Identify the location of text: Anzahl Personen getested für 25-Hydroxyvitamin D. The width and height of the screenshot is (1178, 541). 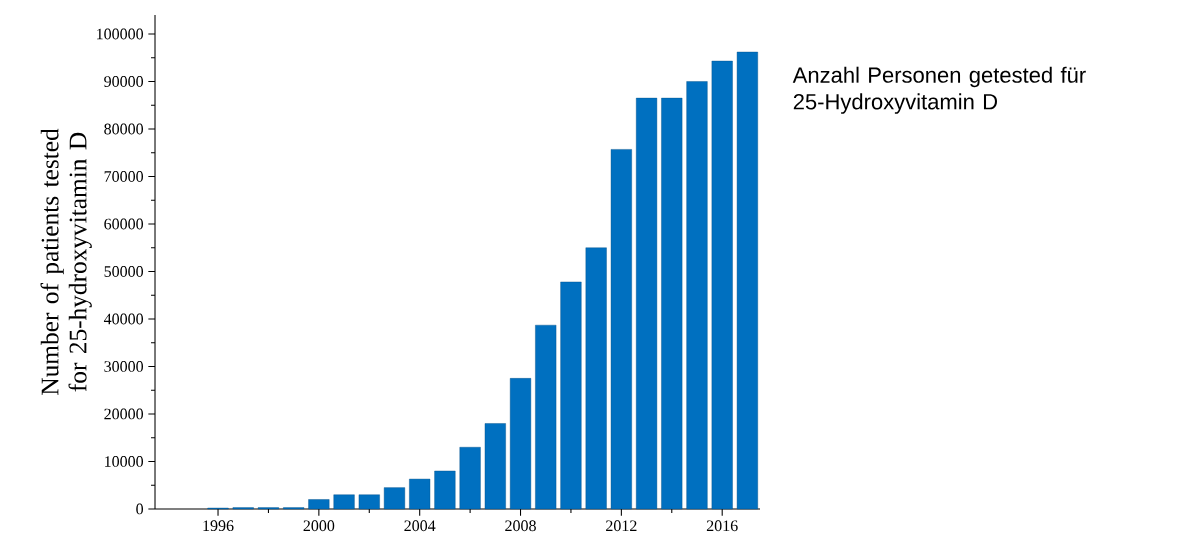
(939, 90).